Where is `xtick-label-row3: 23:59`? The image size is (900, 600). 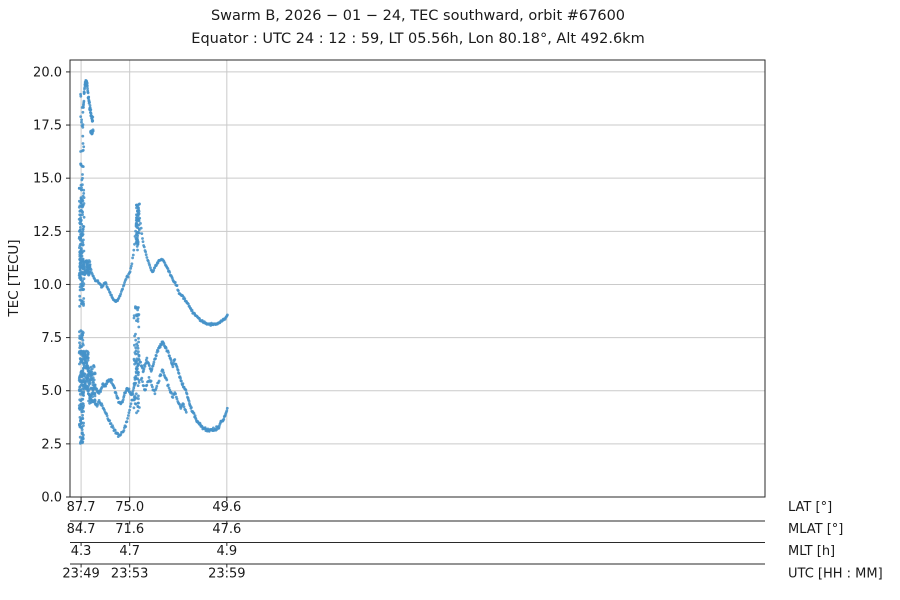
xtick-label-row3: 23:59 is located at coordinates (226, 574).